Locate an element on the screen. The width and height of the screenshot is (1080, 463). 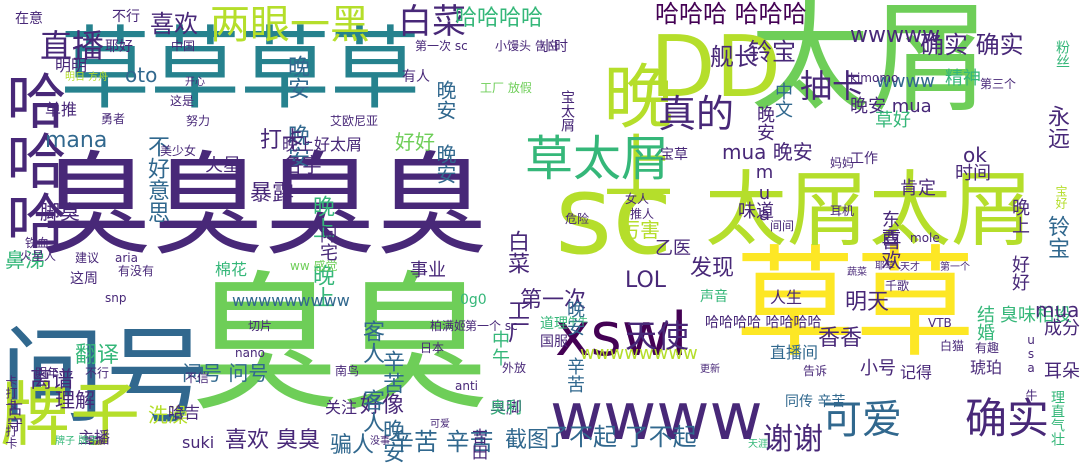
word: 中文 is located at coordinates (782, 100).